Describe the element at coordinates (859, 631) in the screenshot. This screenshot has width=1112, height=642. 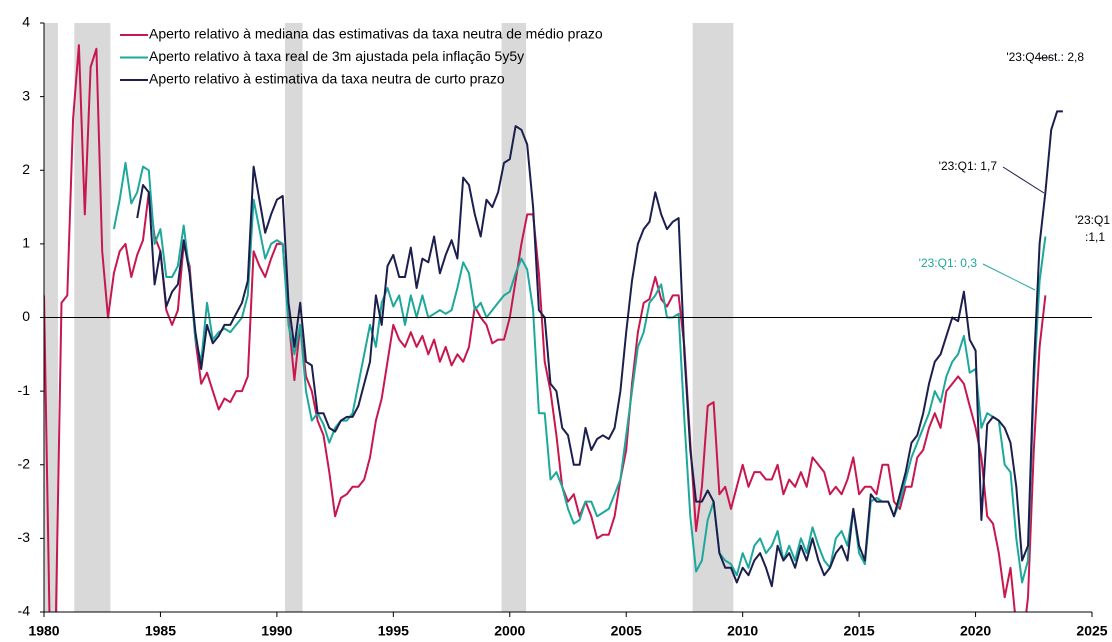
I see `x-tick-label: 2015` at that location.